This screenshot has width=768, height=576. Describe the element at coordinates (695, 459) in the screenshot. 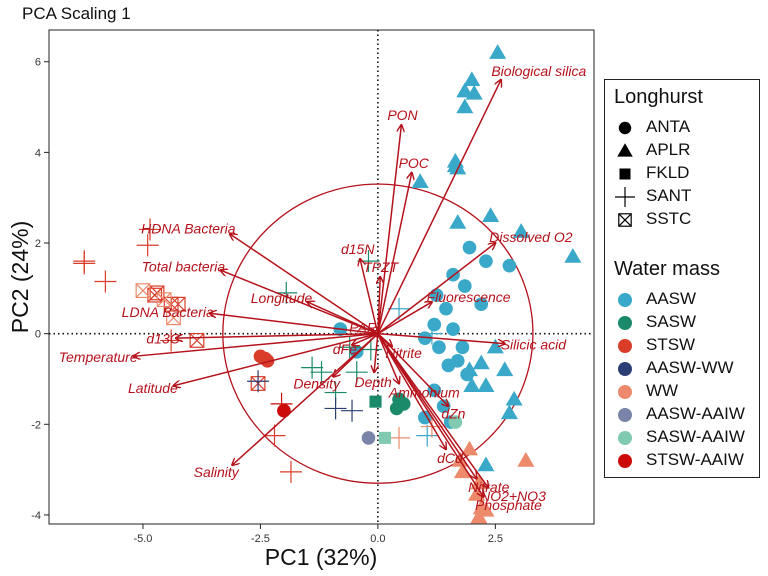

I see `legend-label: STSW-AAIW` at that location.